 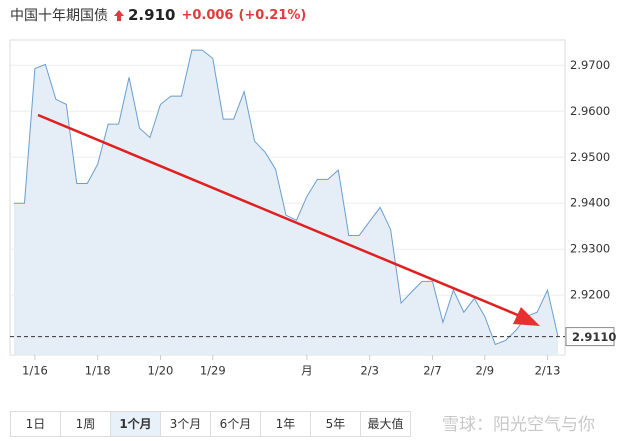 What do you see at coordinates (86, 424) in the screenshot?
I see `range-button: 1周` at bounding box center [86, 424].